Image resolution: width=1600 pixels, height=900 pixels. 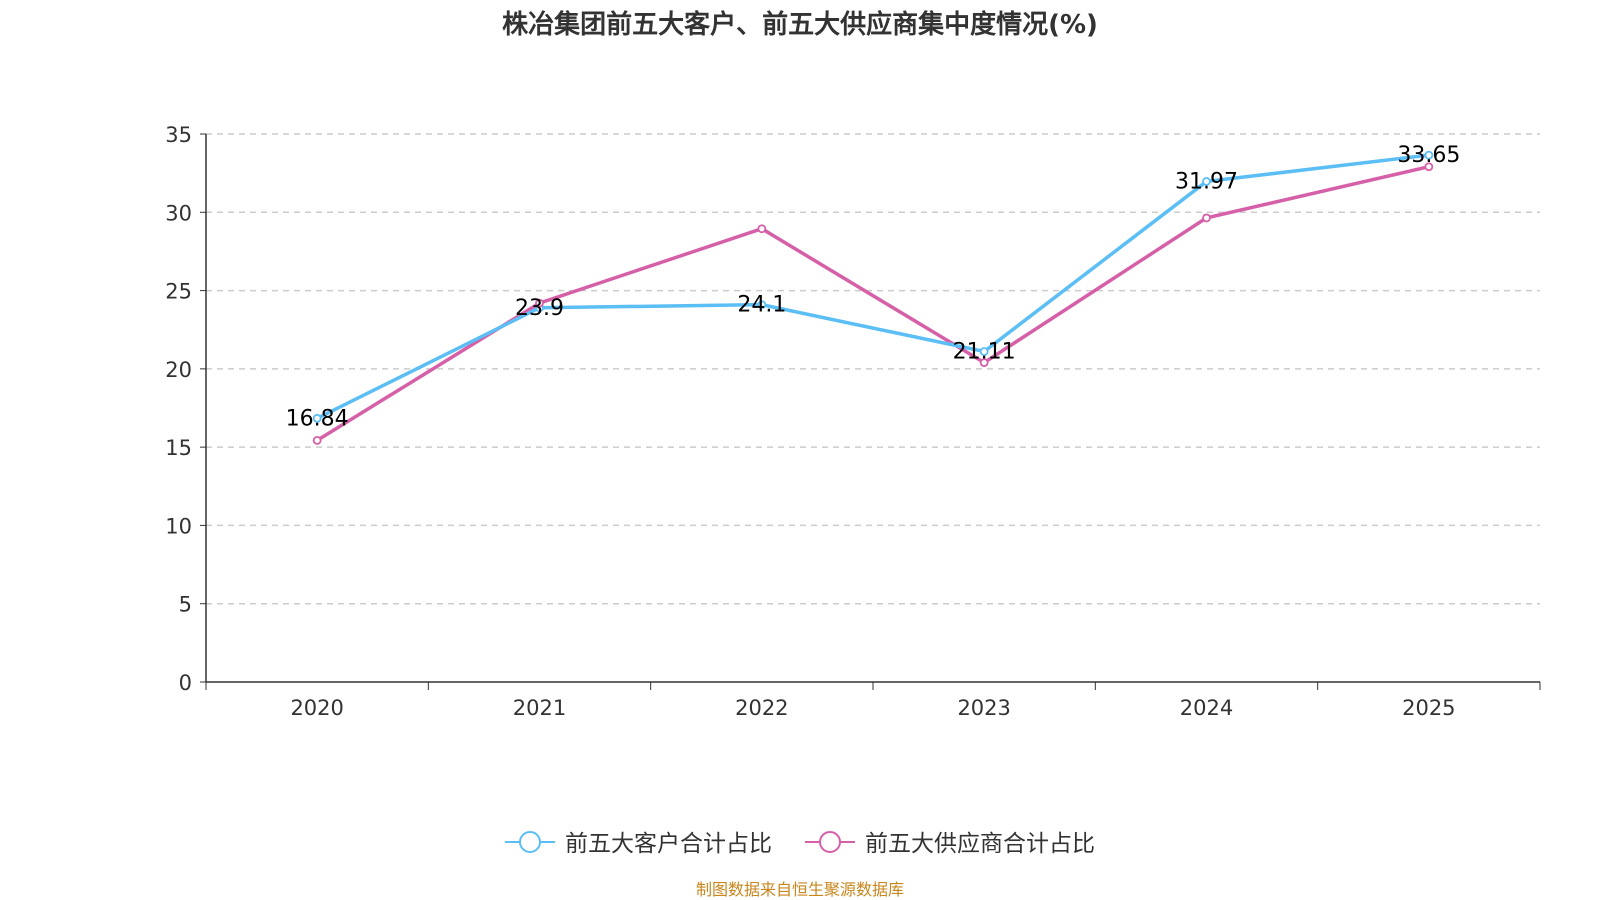 What do you see at coordinates (799, 889) in the screenshot?
I see `source-note: 制图数据来自恒生聚源数据库` at bounding box center [799, 889].